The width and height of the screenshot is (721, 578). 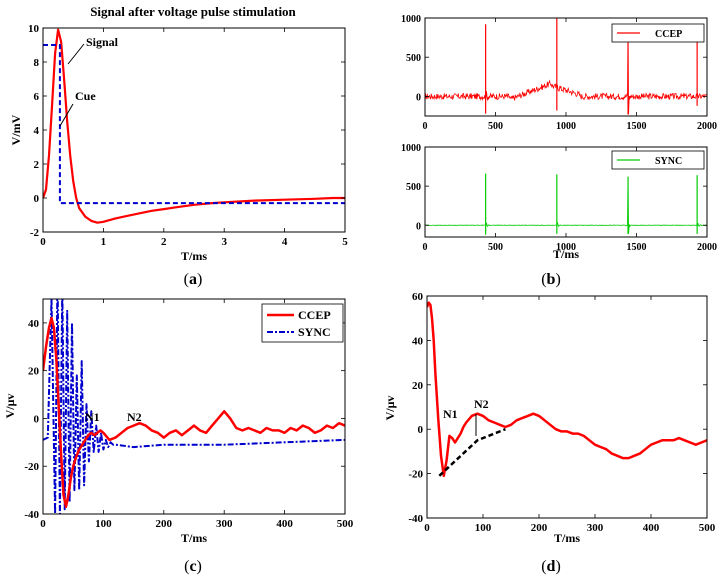 I want to click on panel-c-xtick-label: 100, so click(x=103, y=524).